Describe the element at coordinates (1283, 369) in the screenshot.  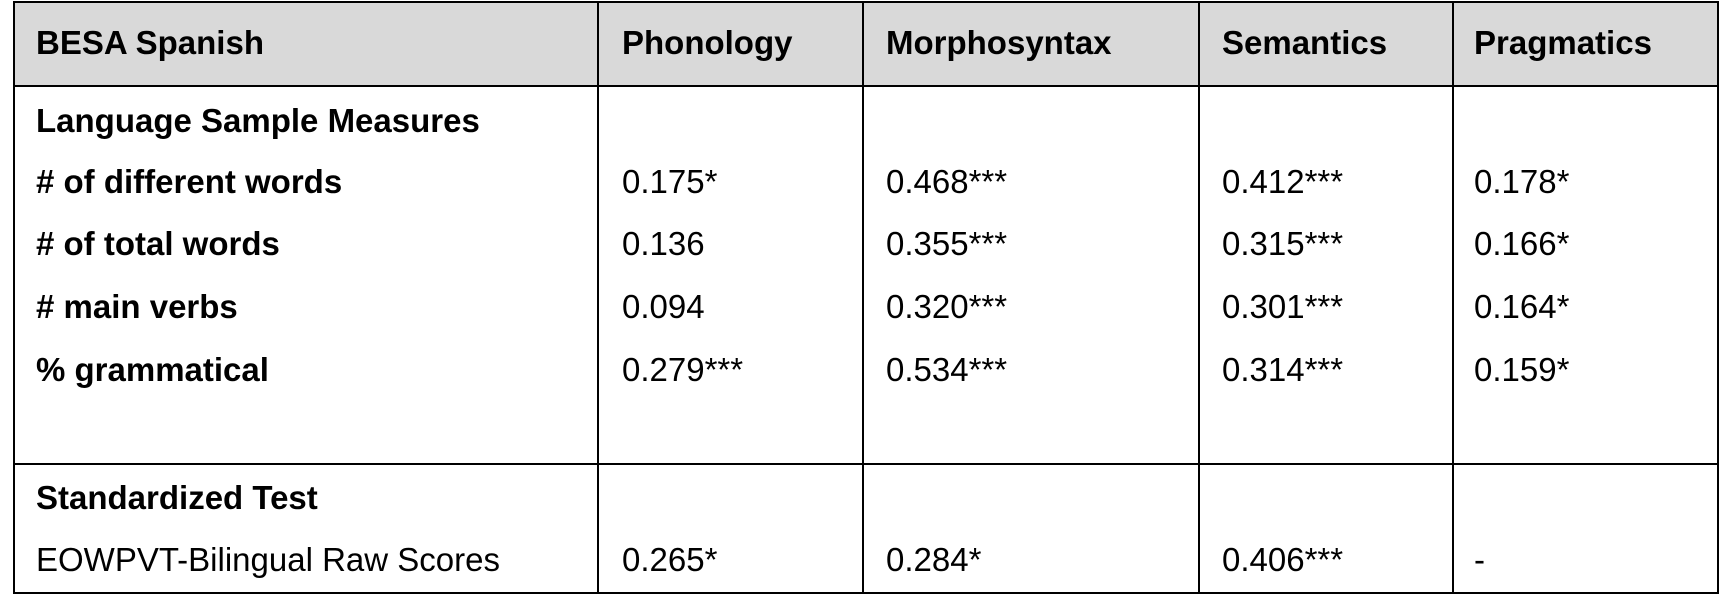
I see `cell-value: 0.314***` at that location.